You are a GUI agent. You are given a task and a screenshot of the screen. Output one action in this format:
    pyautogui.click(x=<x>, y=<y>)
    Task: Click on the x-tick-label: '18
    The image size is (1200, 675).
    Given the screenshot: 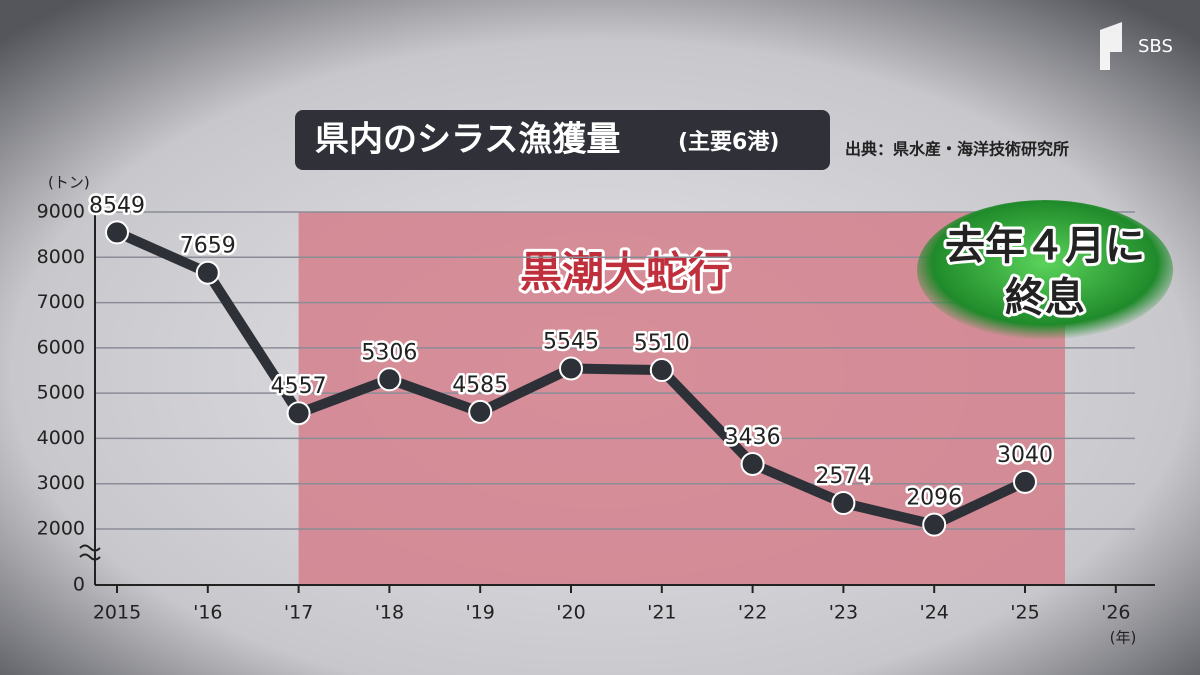 What is the action you would take?
    pyautogui.click(x=389, y=613)
    